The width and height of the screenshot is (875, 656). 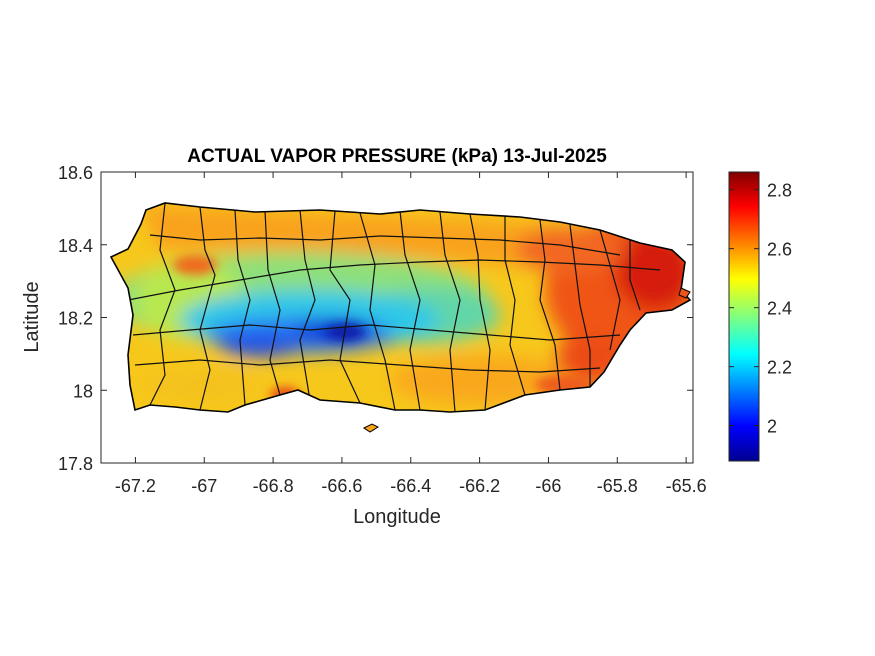 What do you see at coordinates (617, 486) in the screenshot?
I see `x-tick-label: -65.8` at bounding box center [617, 486].